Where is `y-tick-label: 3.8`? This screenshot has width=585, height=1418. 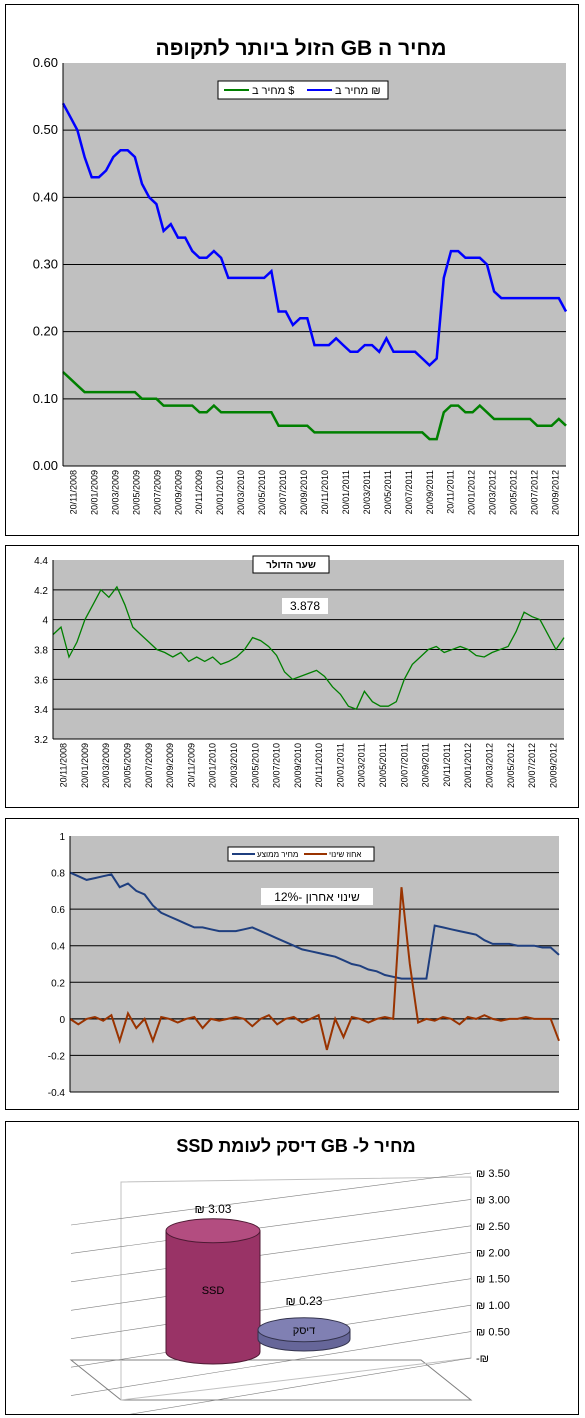 y-tick-label: 3.8 is located at coordinates (41, 651).